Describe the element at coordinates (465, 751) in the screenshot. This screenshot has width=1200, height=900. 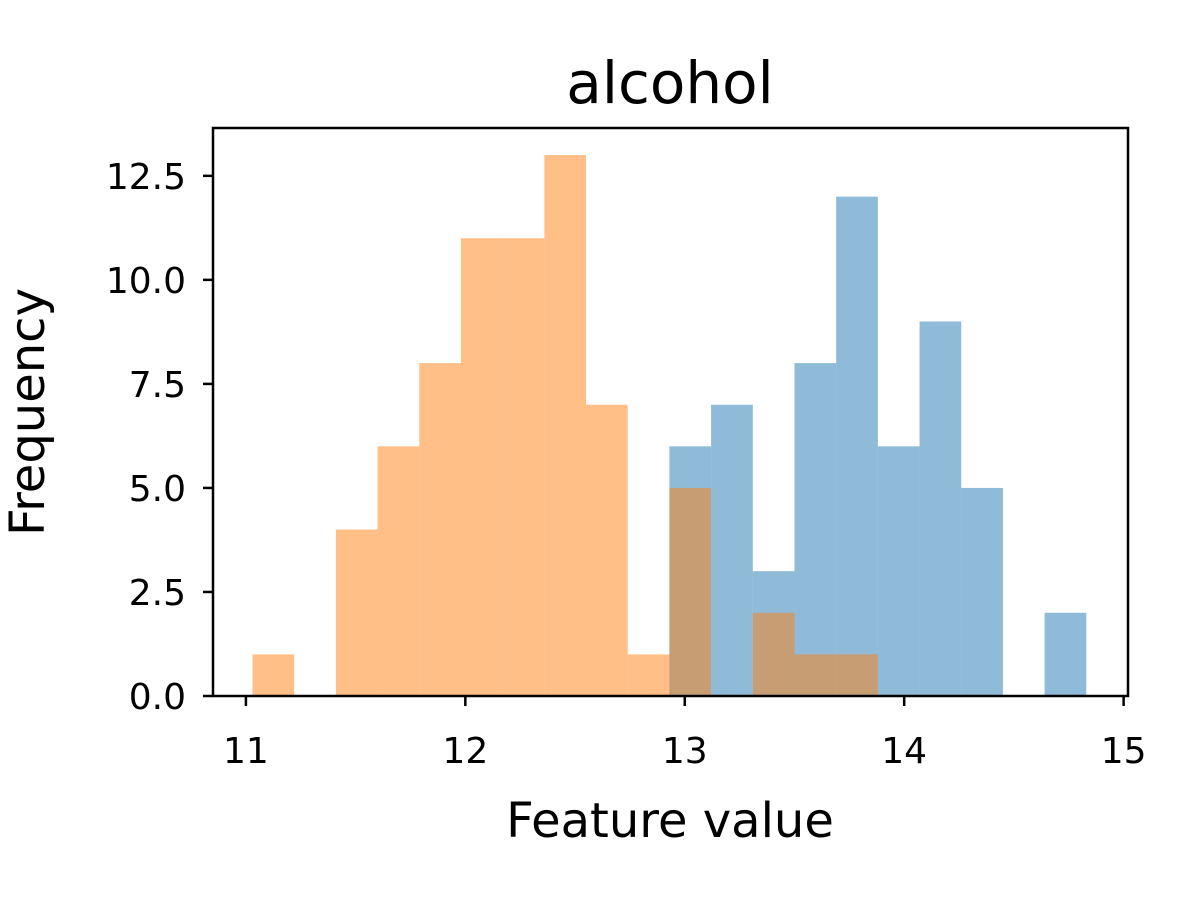
I see `x-tick-label: 12` at that location.